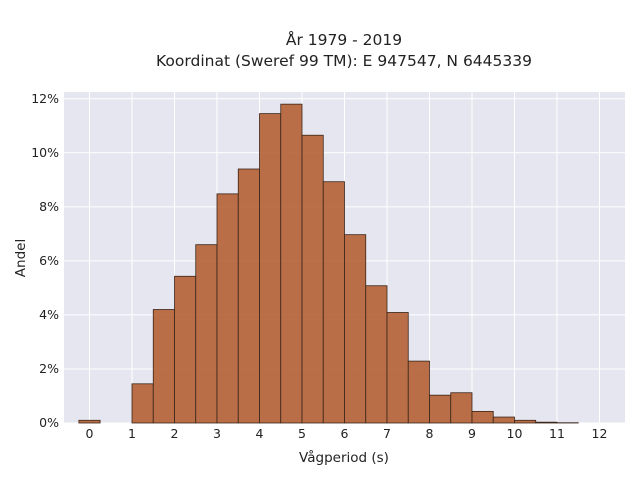  I want to click on x-axis-title: Vågperiod (s), so click(344, 457).